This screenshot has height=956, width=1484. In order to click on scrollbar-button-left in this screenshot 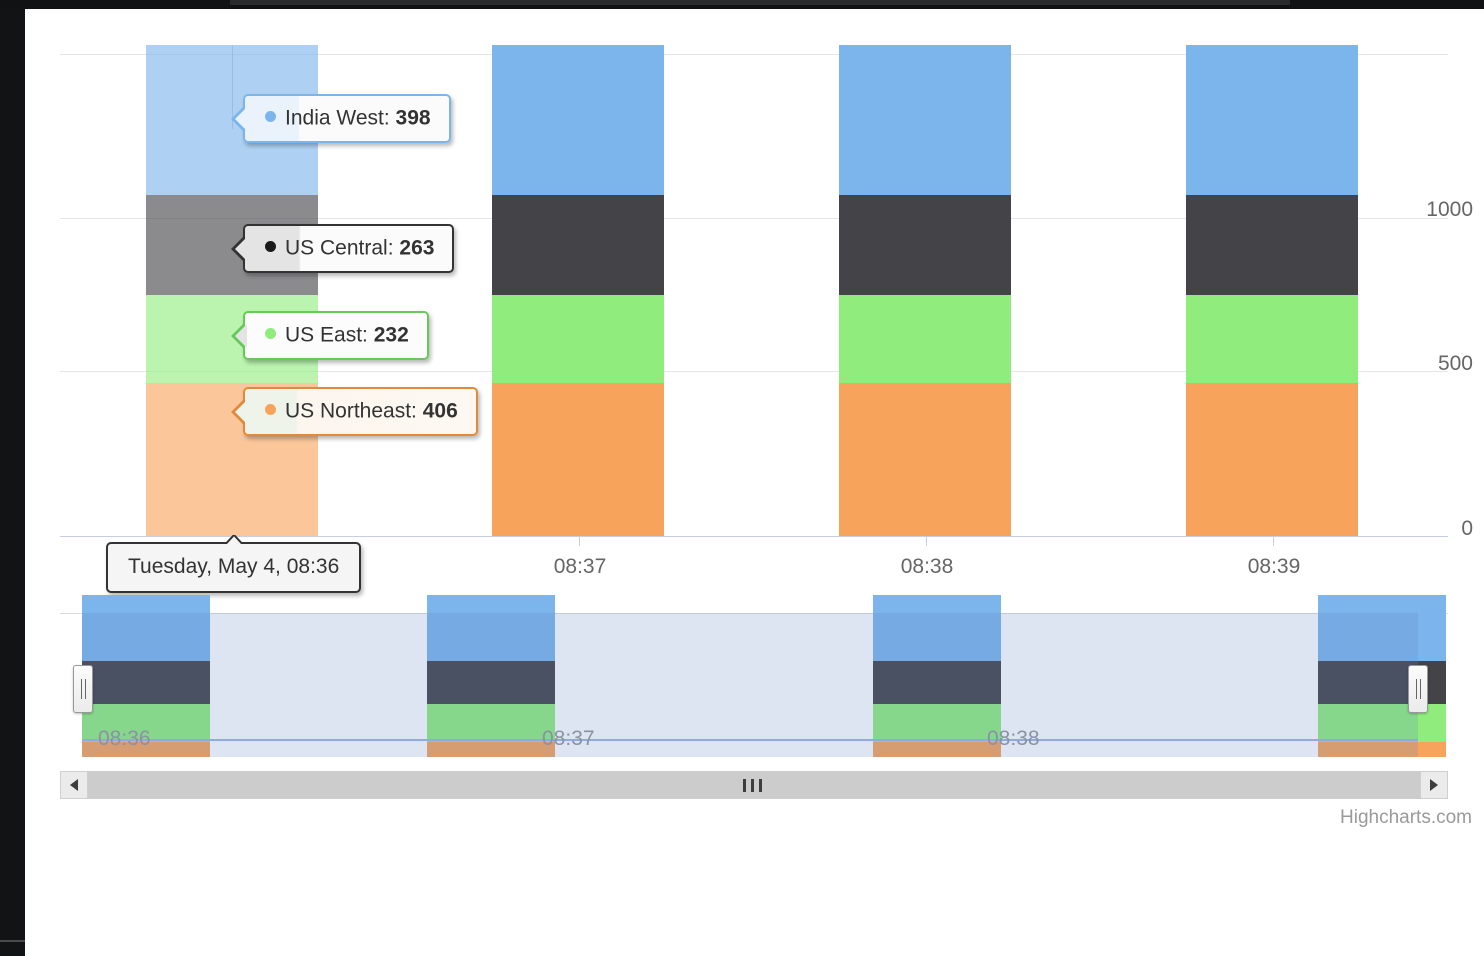, I will do `click(74, 785)`.